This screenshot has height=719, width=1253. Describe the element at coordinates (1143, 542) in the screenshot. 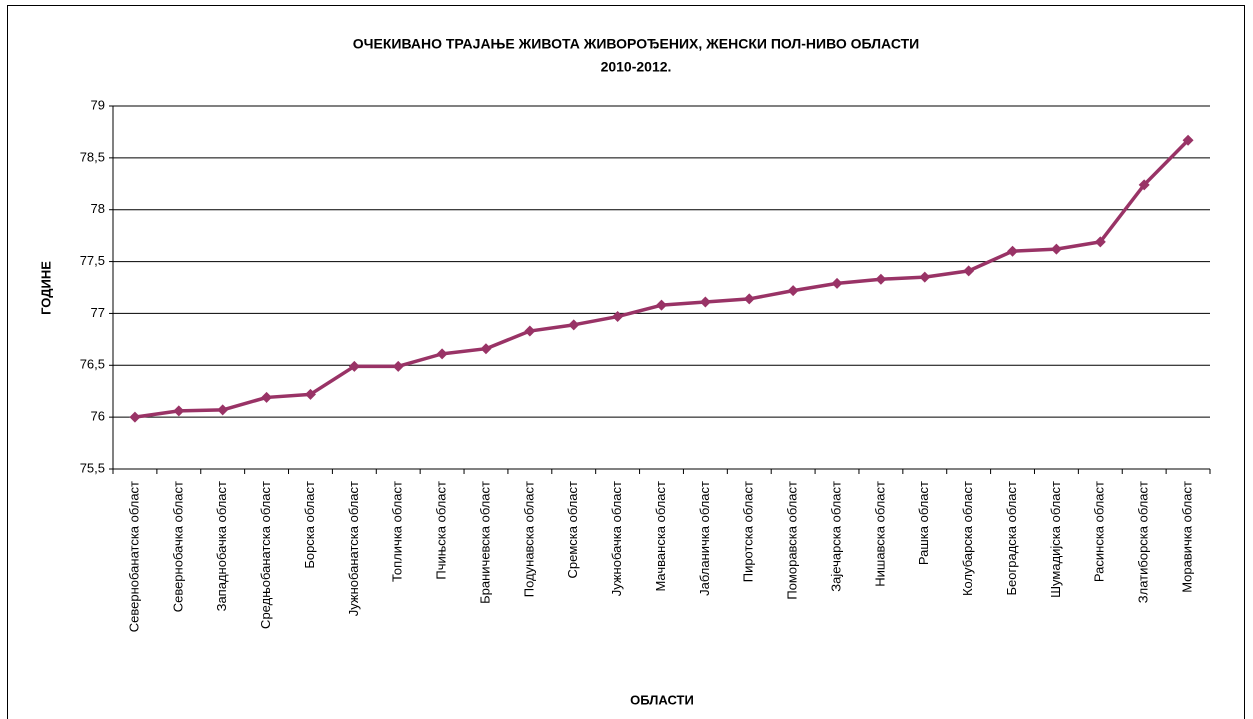

I see `x-tick-label: Златиборска област` at that location.